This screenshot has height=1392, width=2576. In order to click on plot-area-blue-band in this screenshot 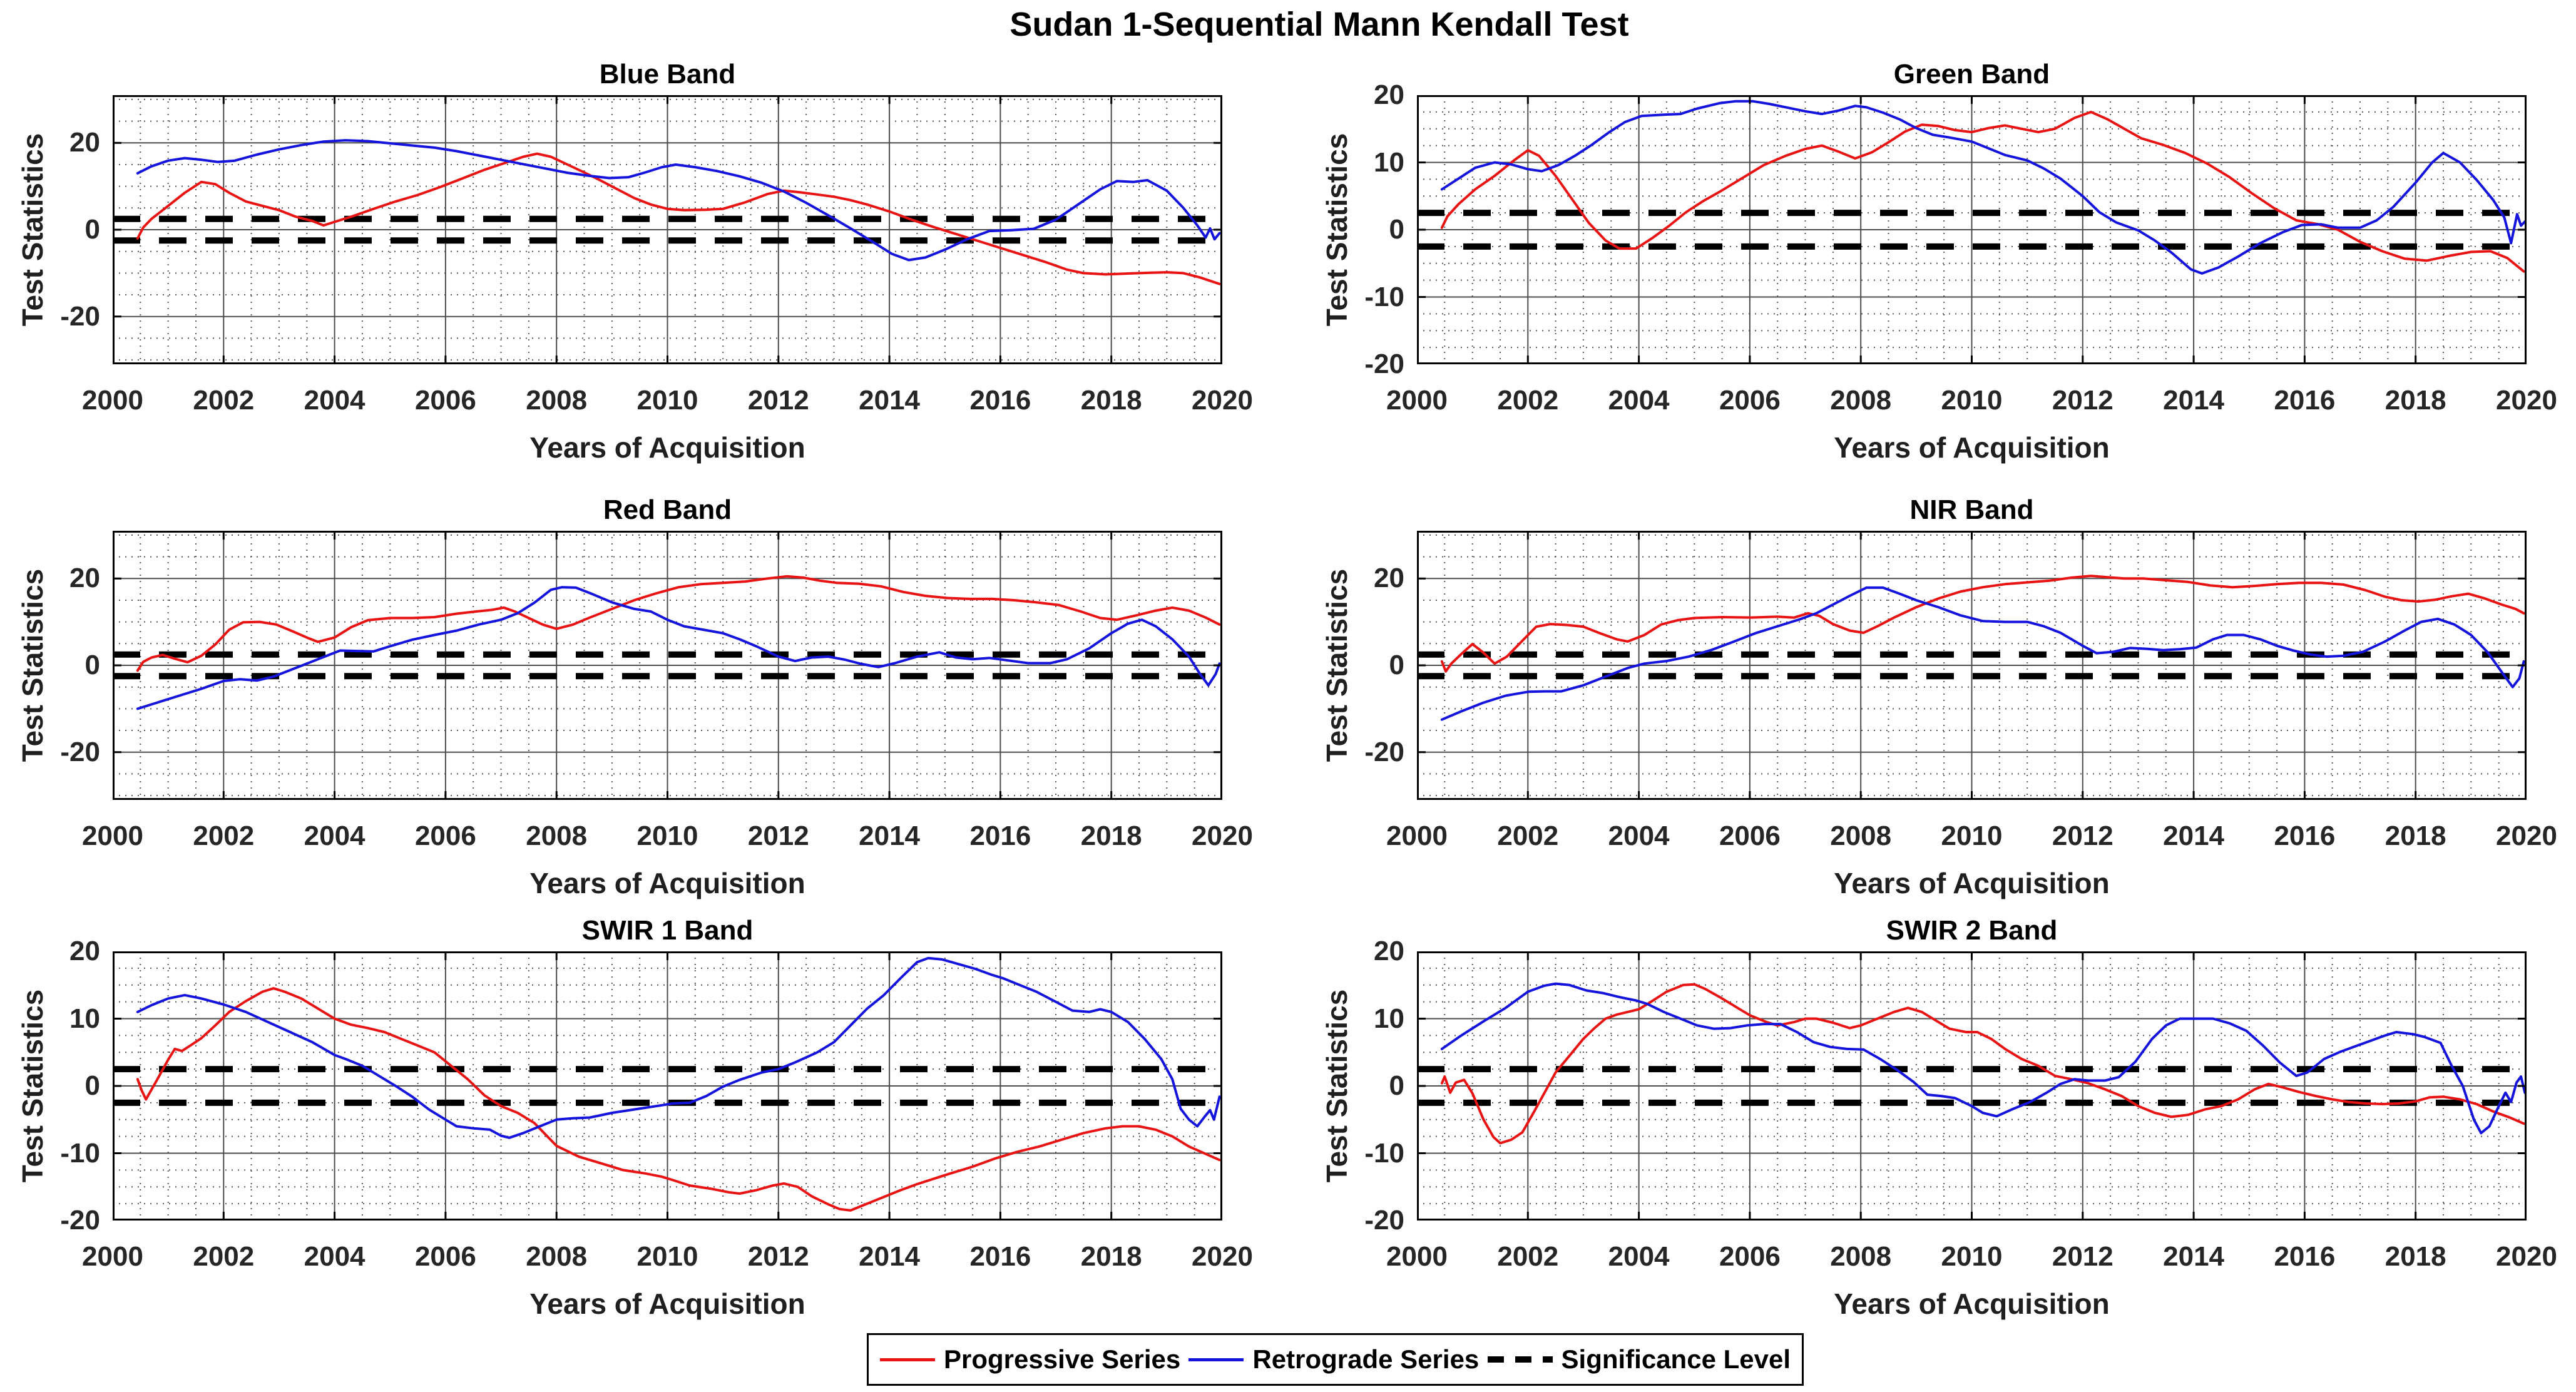, I will do `click(667, 229)`.